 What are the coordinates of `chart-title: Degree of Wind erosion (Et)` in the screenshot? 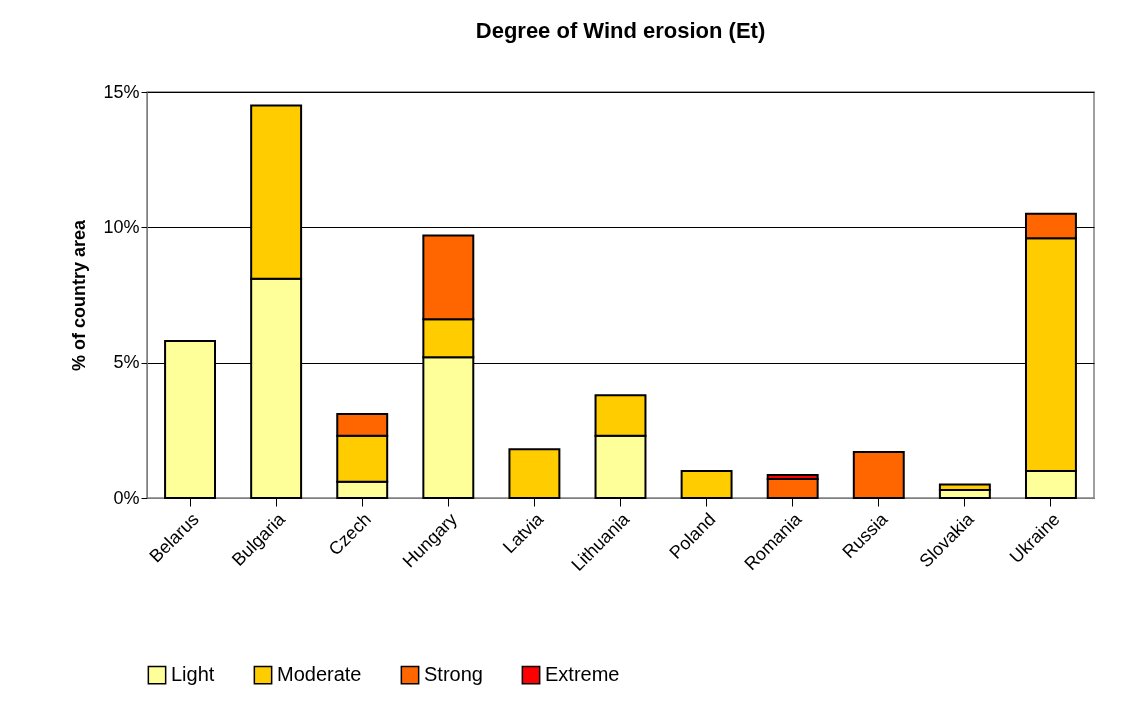 It's located at (620, 30).